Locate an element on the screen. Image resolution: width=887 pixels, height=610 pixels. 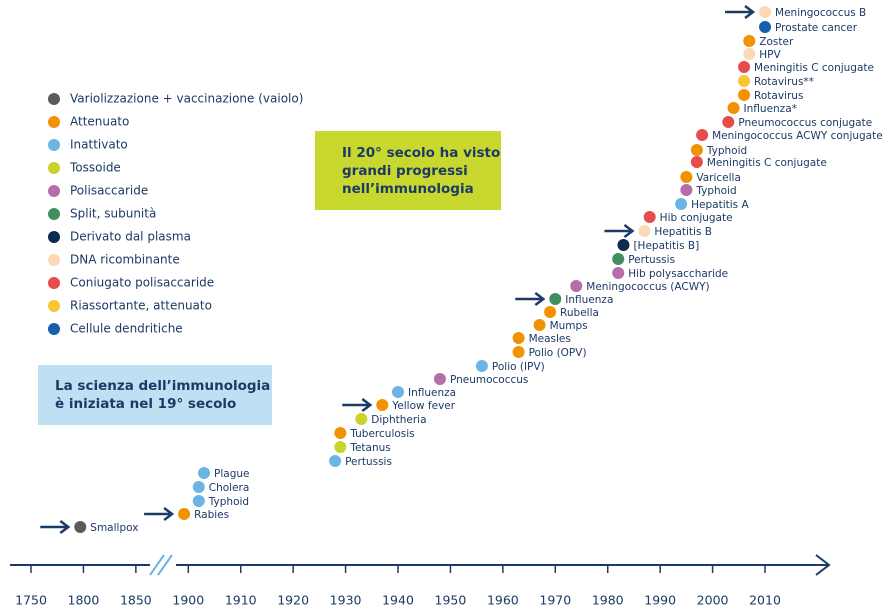
tick-label: 1920 is located at coordinates (293, 600).